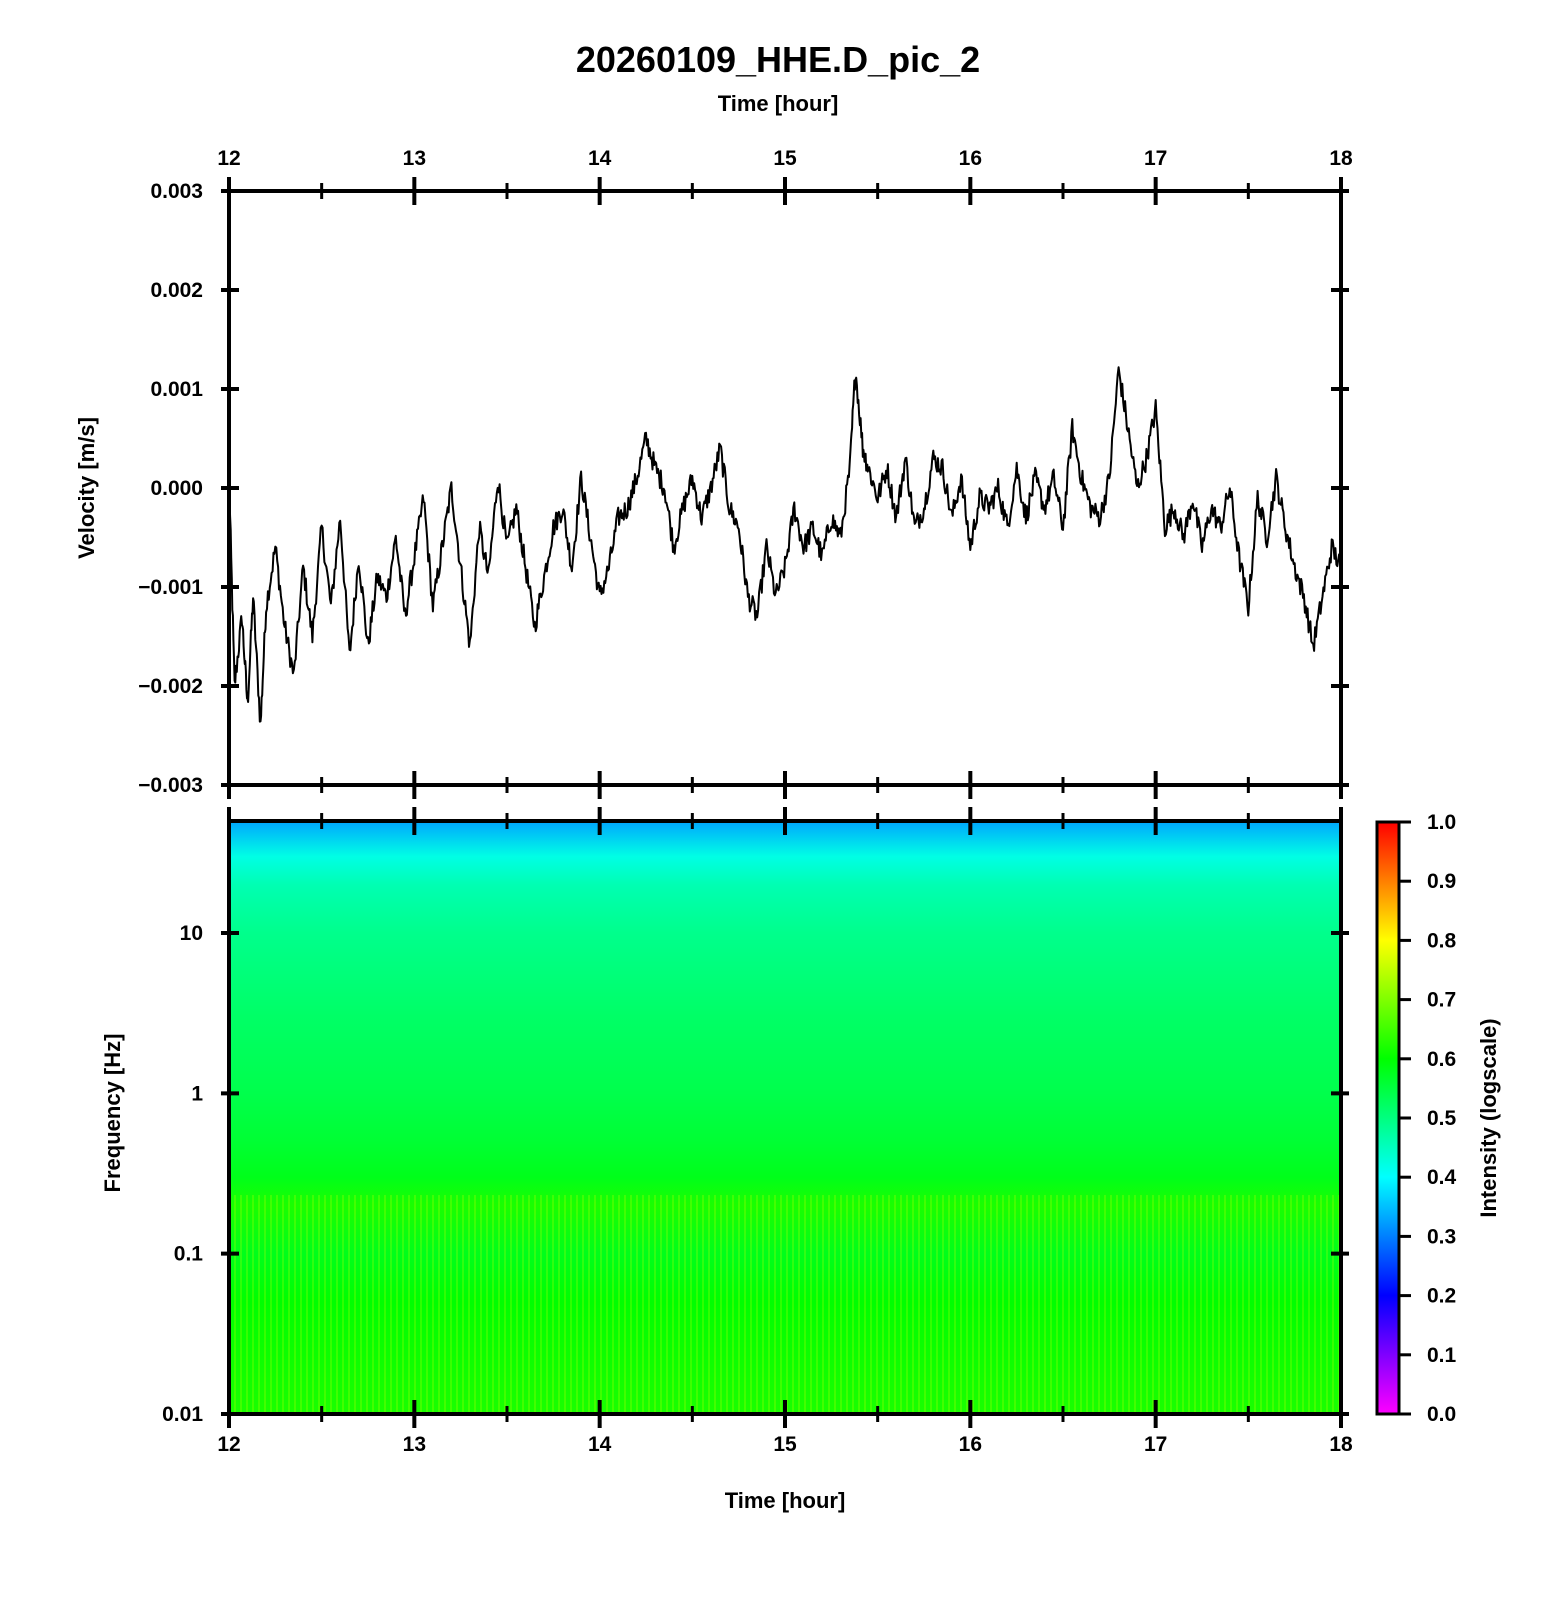 This screenshot has height=1600, width=1556. I want to click on colorbar-tick-label: 0.4, so click(1442, 1177).